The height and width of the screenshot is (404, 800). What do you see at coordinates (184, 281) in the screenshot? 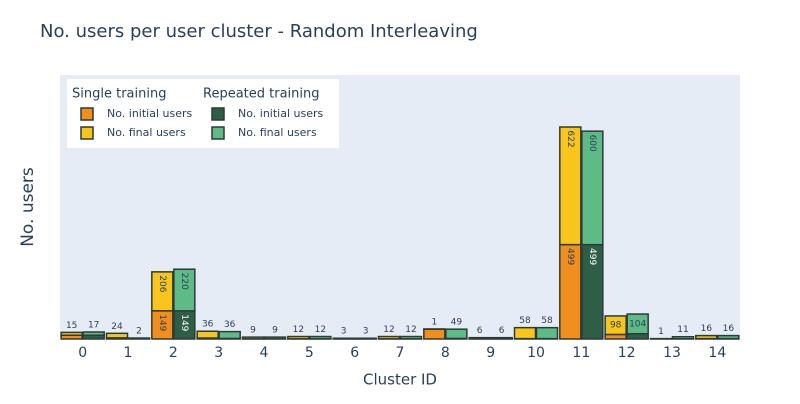
I see `value-label: 220` at bounding box center [184, 281].